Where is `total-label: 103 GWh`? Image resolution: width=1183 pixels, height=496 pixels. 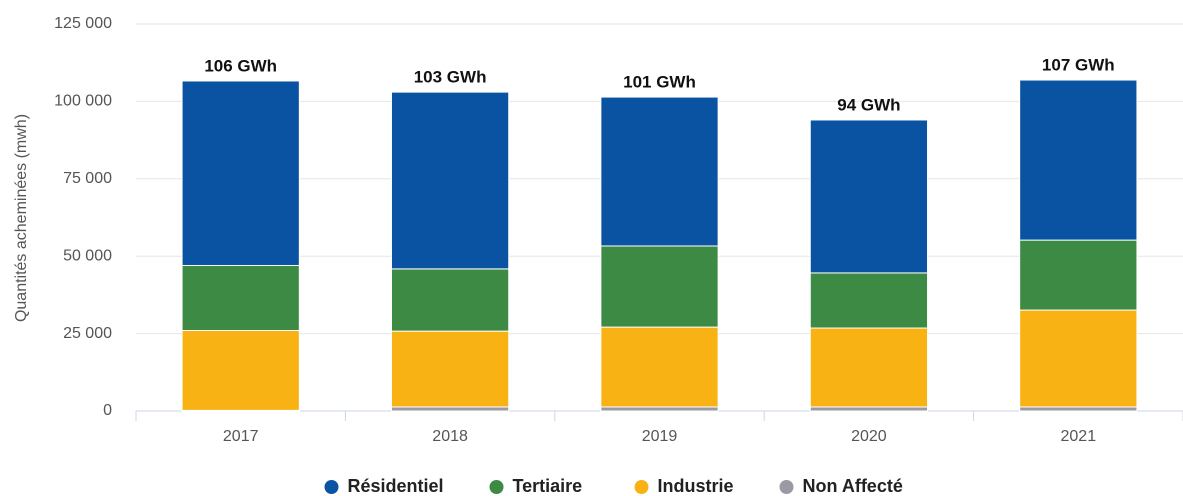
total-label: 103 GWh is located at coordinates (450, 77).